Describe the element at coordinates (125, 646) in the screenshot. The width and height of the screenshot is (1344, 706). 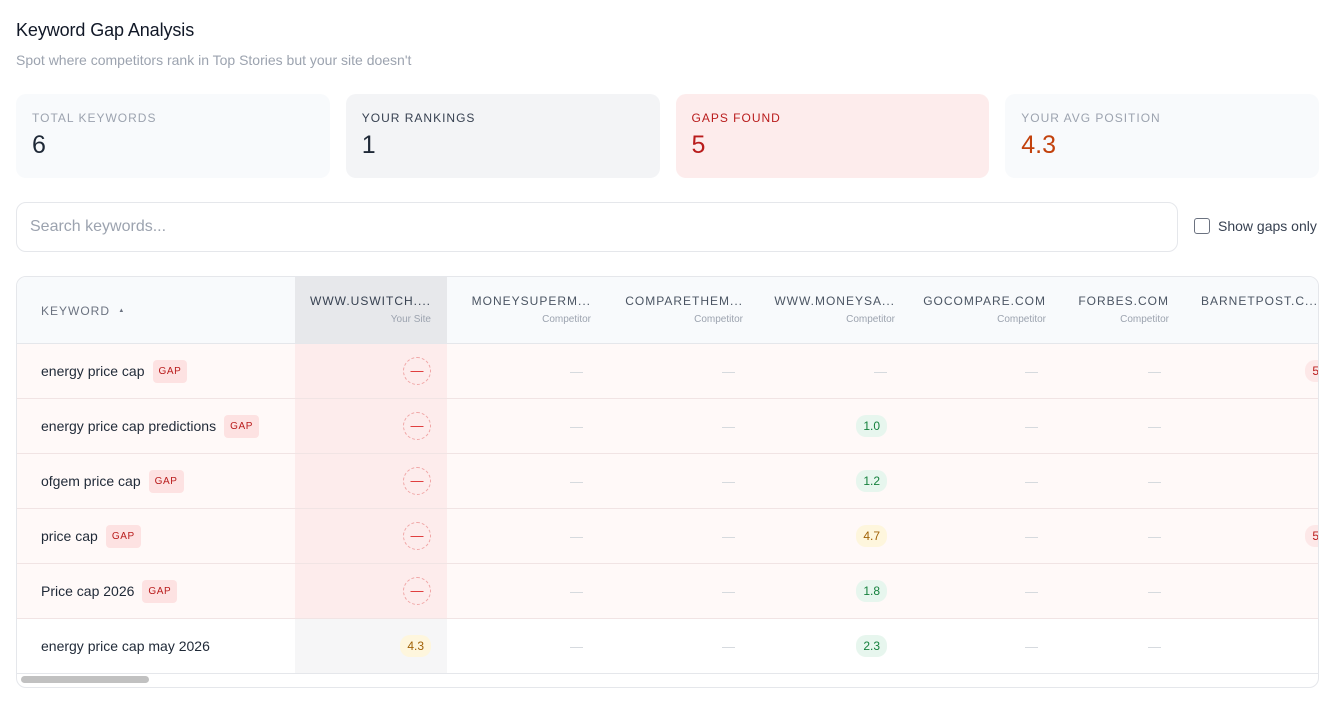
I see `keyword-text: energy price cap may 2026` at that location.